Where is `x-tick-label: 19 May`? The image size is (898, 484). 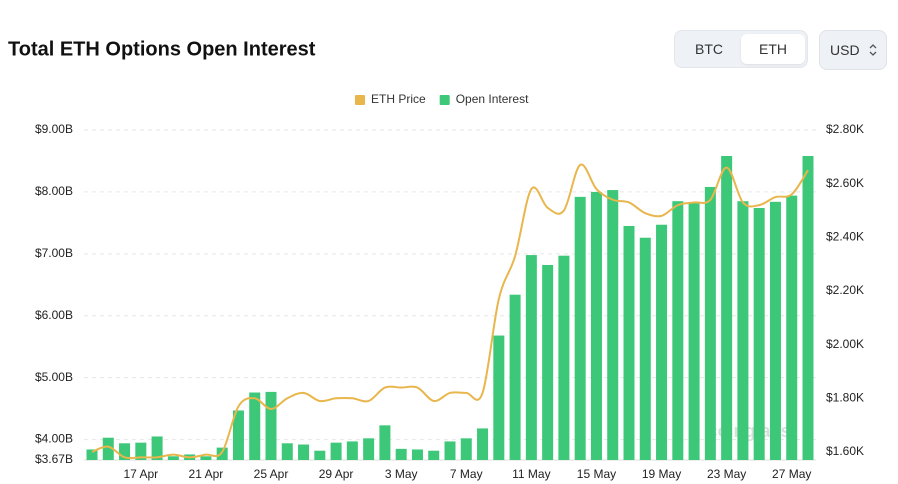 x-tick-label: 19 May is located at coordinates (661, 474).